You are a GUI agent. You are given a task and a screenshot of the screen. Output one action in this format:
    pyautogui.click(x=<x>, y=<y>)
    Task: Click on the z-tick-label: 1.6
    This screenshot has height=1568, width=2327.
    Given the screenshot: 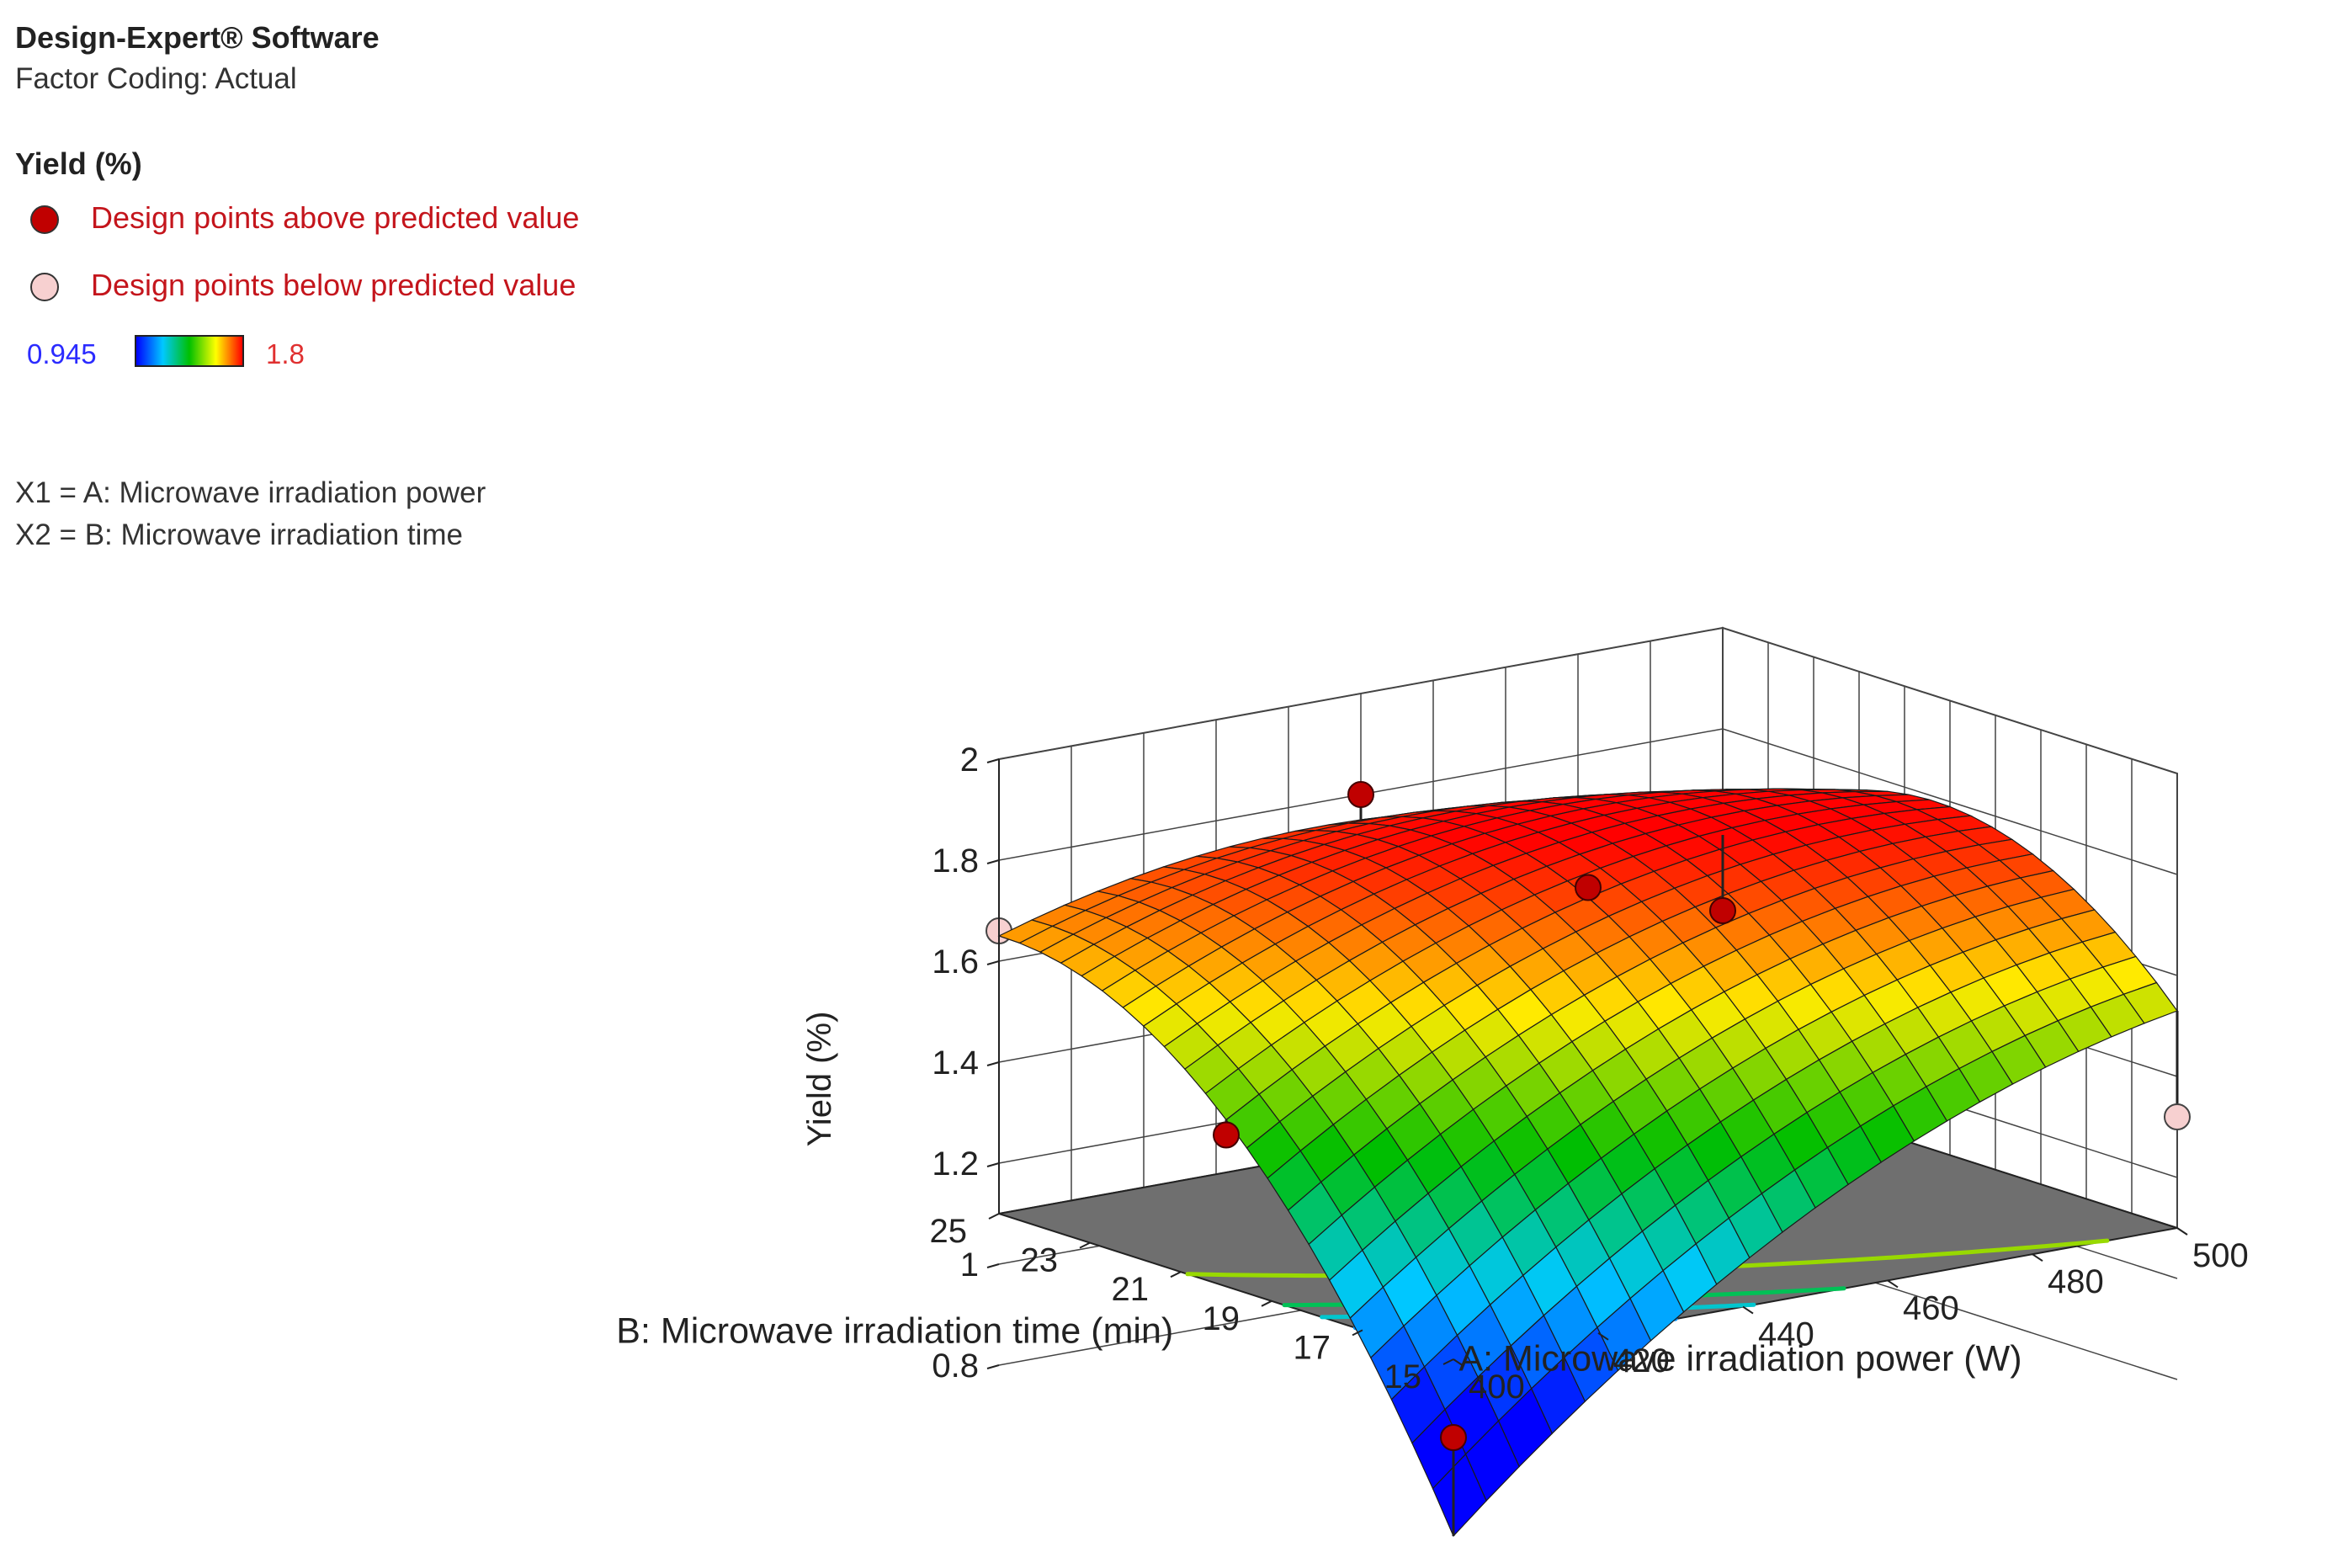 What is the action you would take?
    pyautogui.click(x=956, y=962)
    